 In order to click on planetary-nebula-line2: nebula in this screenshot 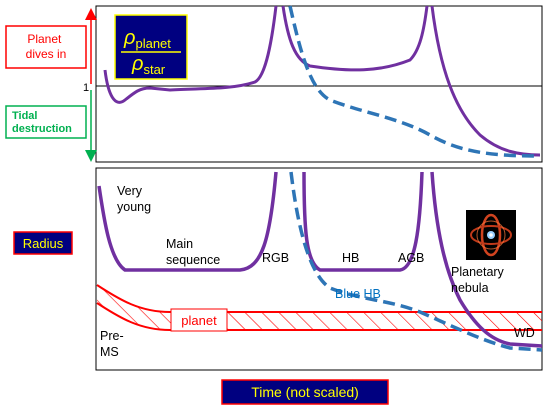, I will do `click(470, 288)`.